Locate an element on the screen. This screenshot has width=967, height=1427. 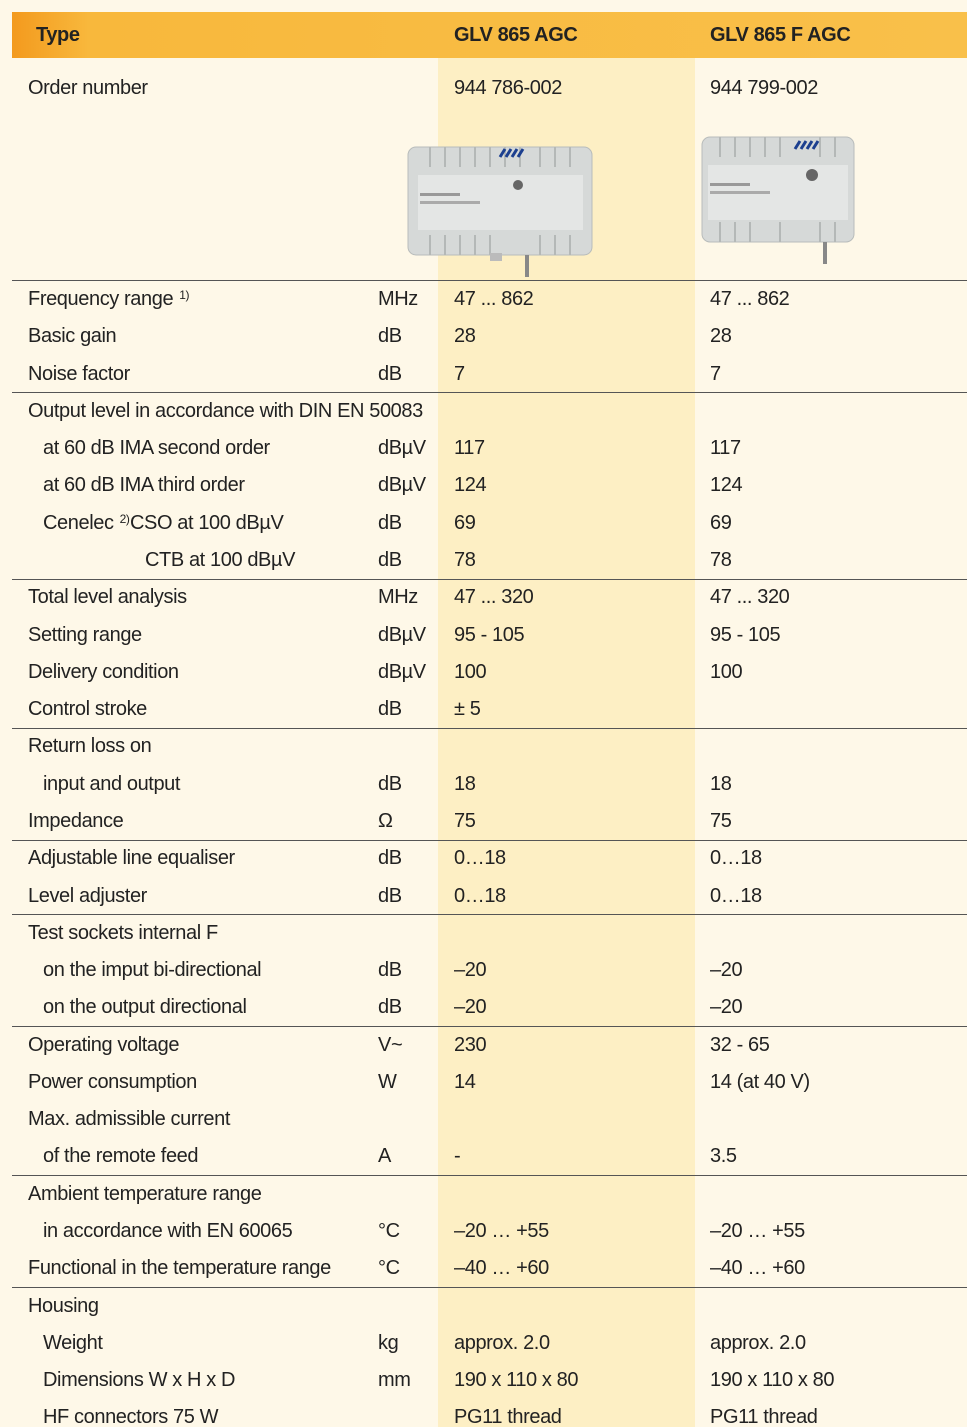
order-number: 944 799-002 is located at coordinates (764, 88).